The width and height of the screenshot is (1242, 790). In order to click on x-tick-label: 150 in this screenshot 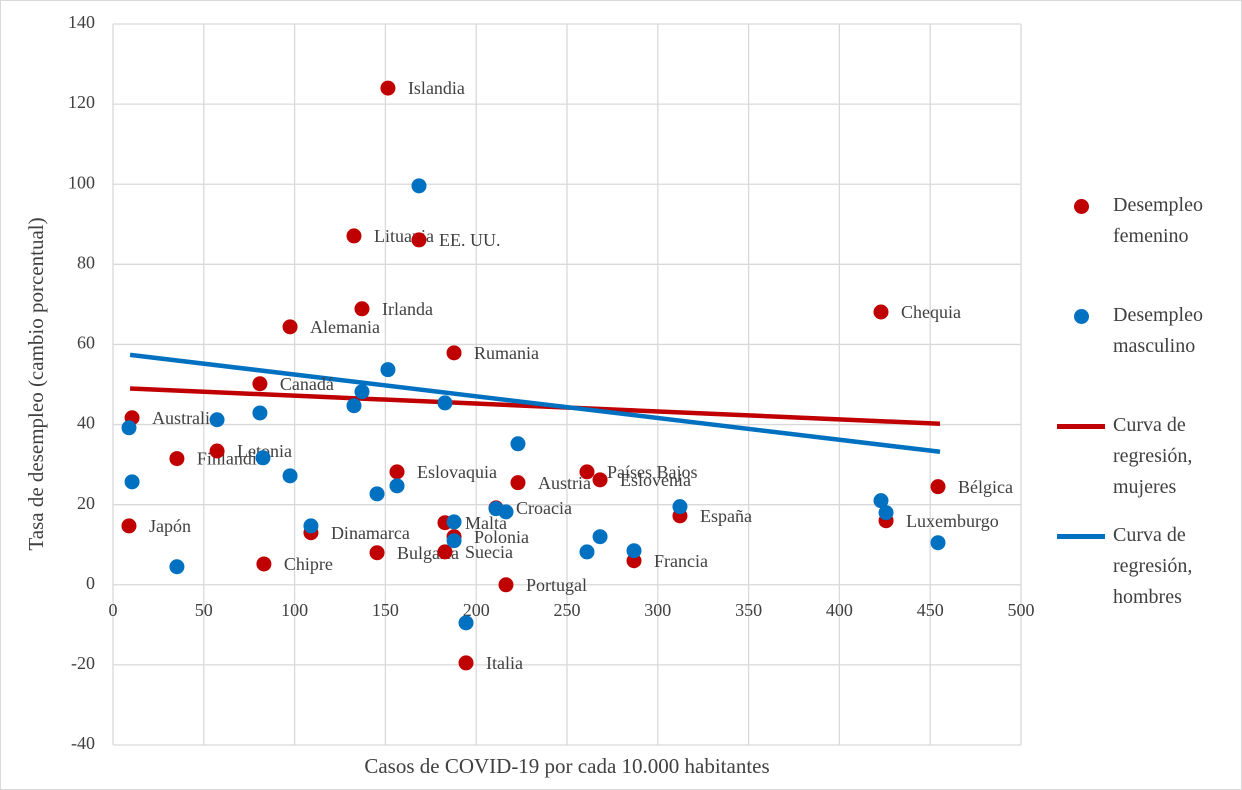, I will do `click(385, 610)`.